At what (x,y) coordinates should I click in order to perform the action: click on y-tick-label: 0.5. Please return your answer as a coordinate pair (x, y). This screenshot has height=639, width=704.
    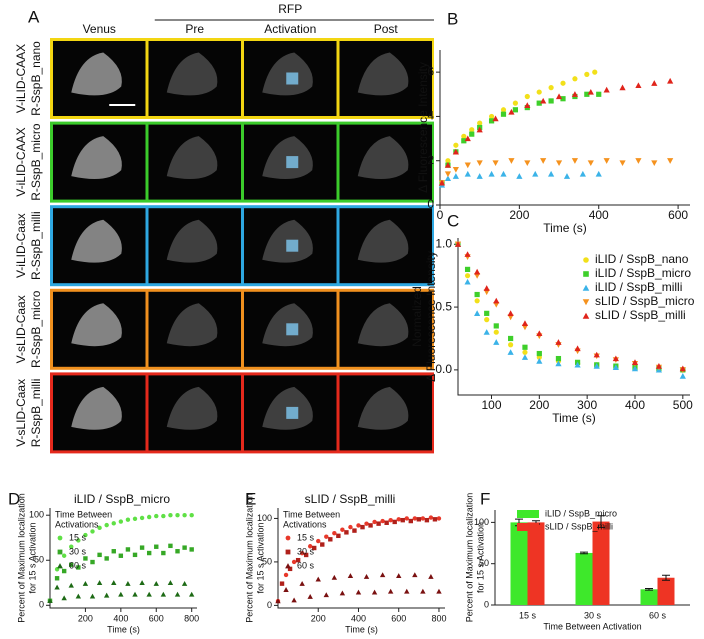
    Looking at the image, I should click on (443, 306).